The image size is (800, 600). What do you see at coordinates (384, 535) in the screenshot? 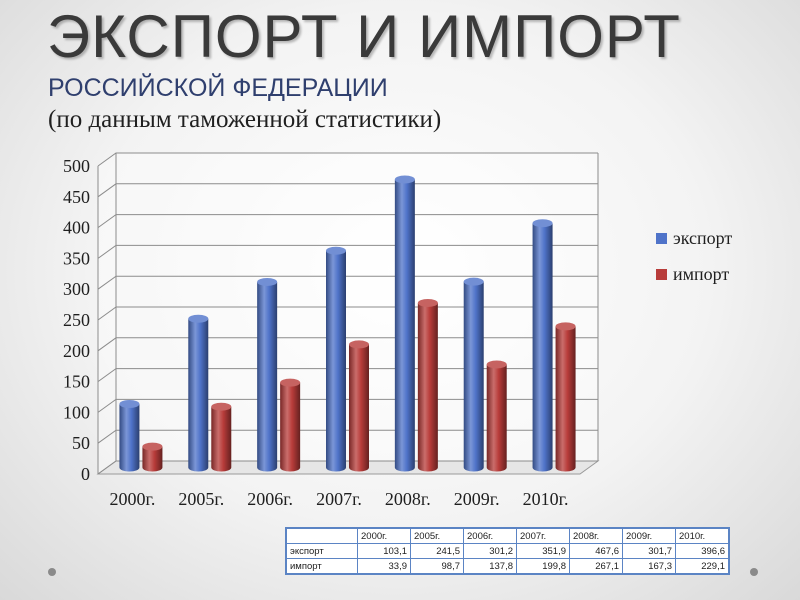
I see `table-header-cell: 2000г.` at bounding box center [384, 535].